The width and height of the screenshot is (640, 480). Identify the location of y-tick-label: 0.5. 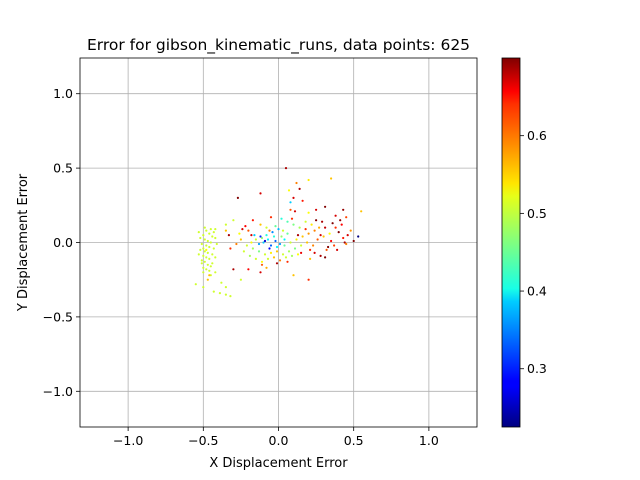
(63, 168).